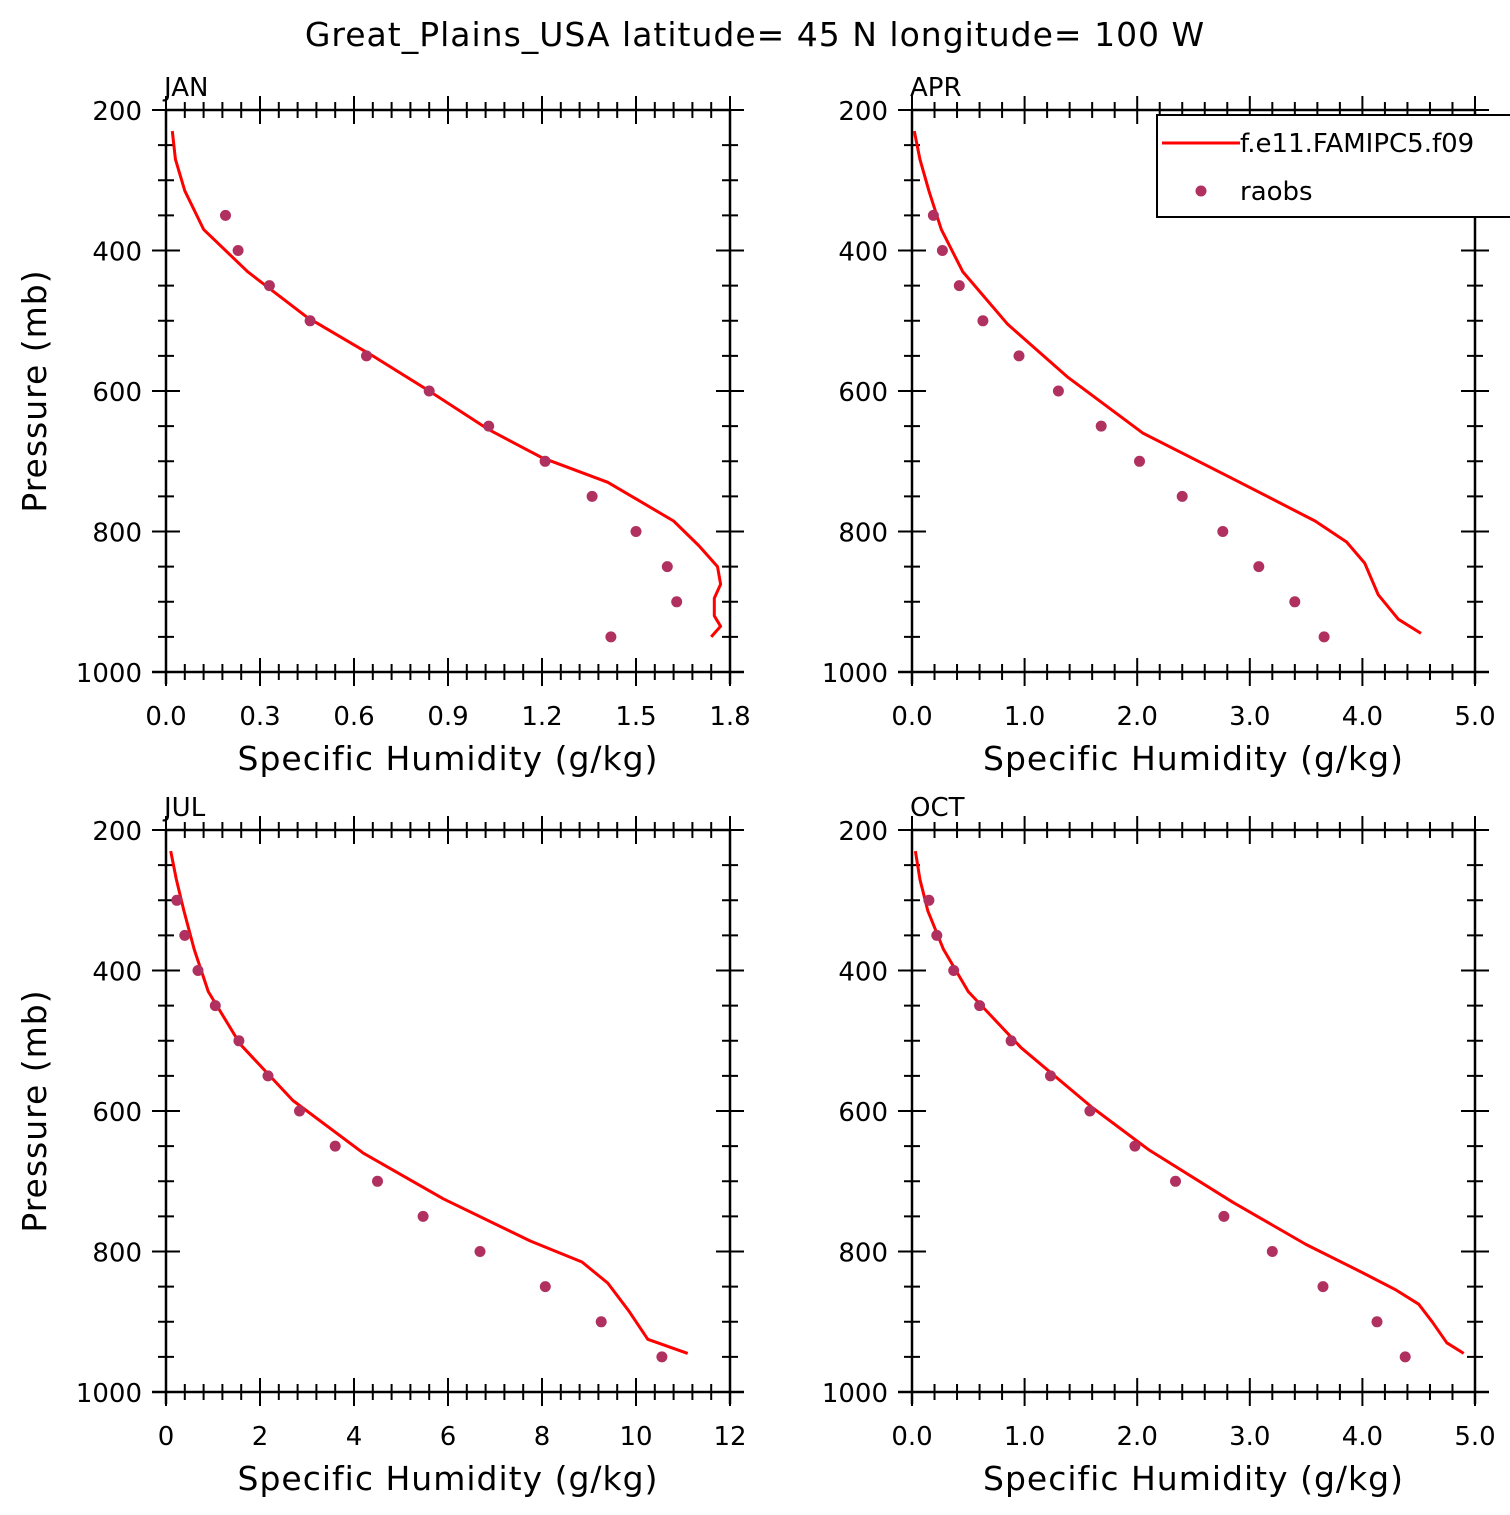 This screenshot has height=1515, width=1510. Describe the element at coordinates (542, 1437) in the screenshot. I see `x-tick-label: 8` at that location.